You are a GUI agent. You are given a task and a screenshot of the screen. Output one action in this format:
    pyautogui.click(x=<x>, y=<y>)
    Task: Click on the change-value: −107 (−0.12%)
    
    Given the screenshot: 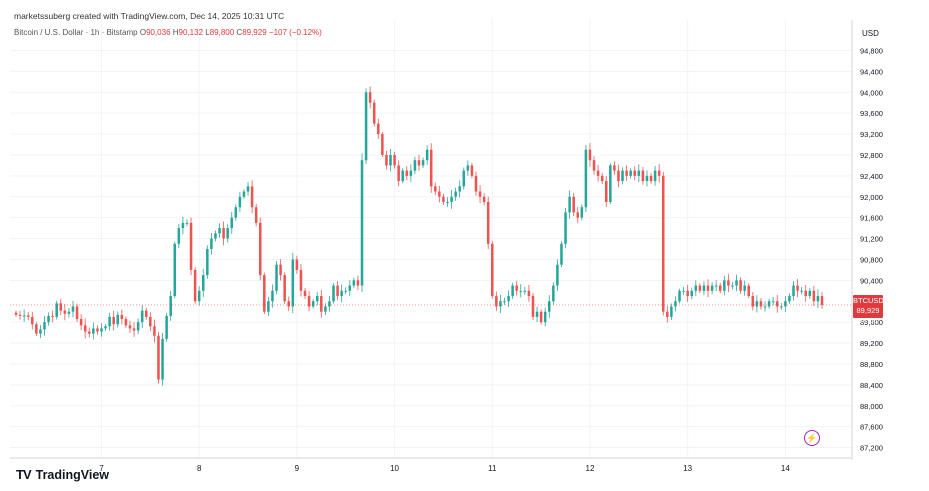 What is the action you would take?
    pyautogui.click(x=295, y=32)
    